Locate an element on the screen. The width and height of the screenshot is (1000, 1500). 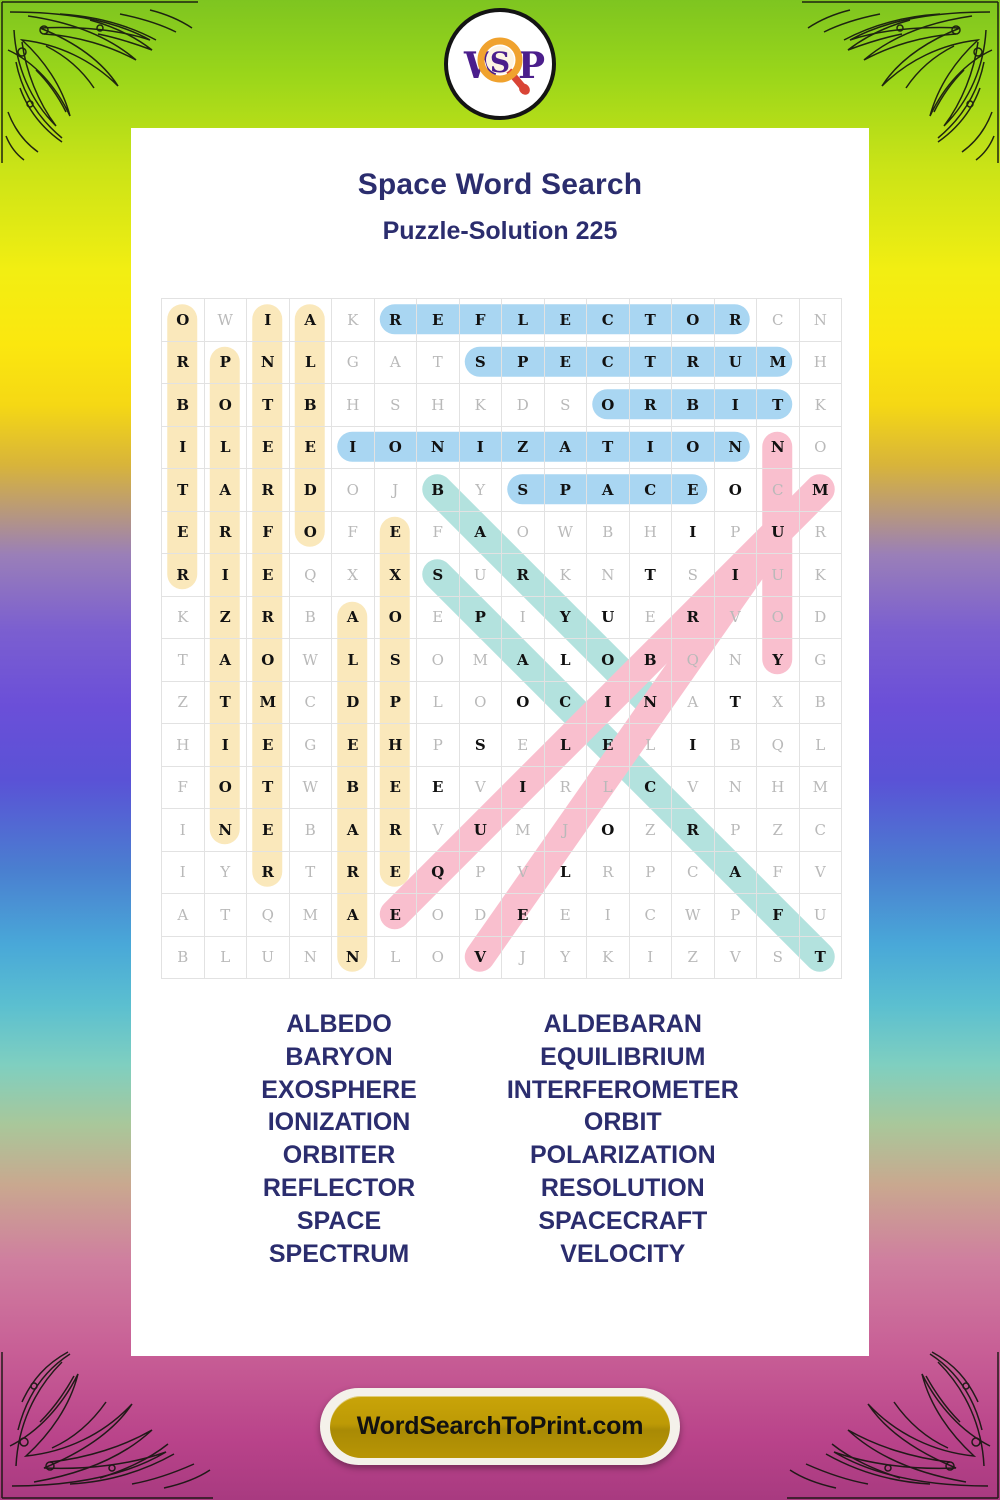
website-button: WordSearchToPrint.com is located at coordinates (500, 1426).